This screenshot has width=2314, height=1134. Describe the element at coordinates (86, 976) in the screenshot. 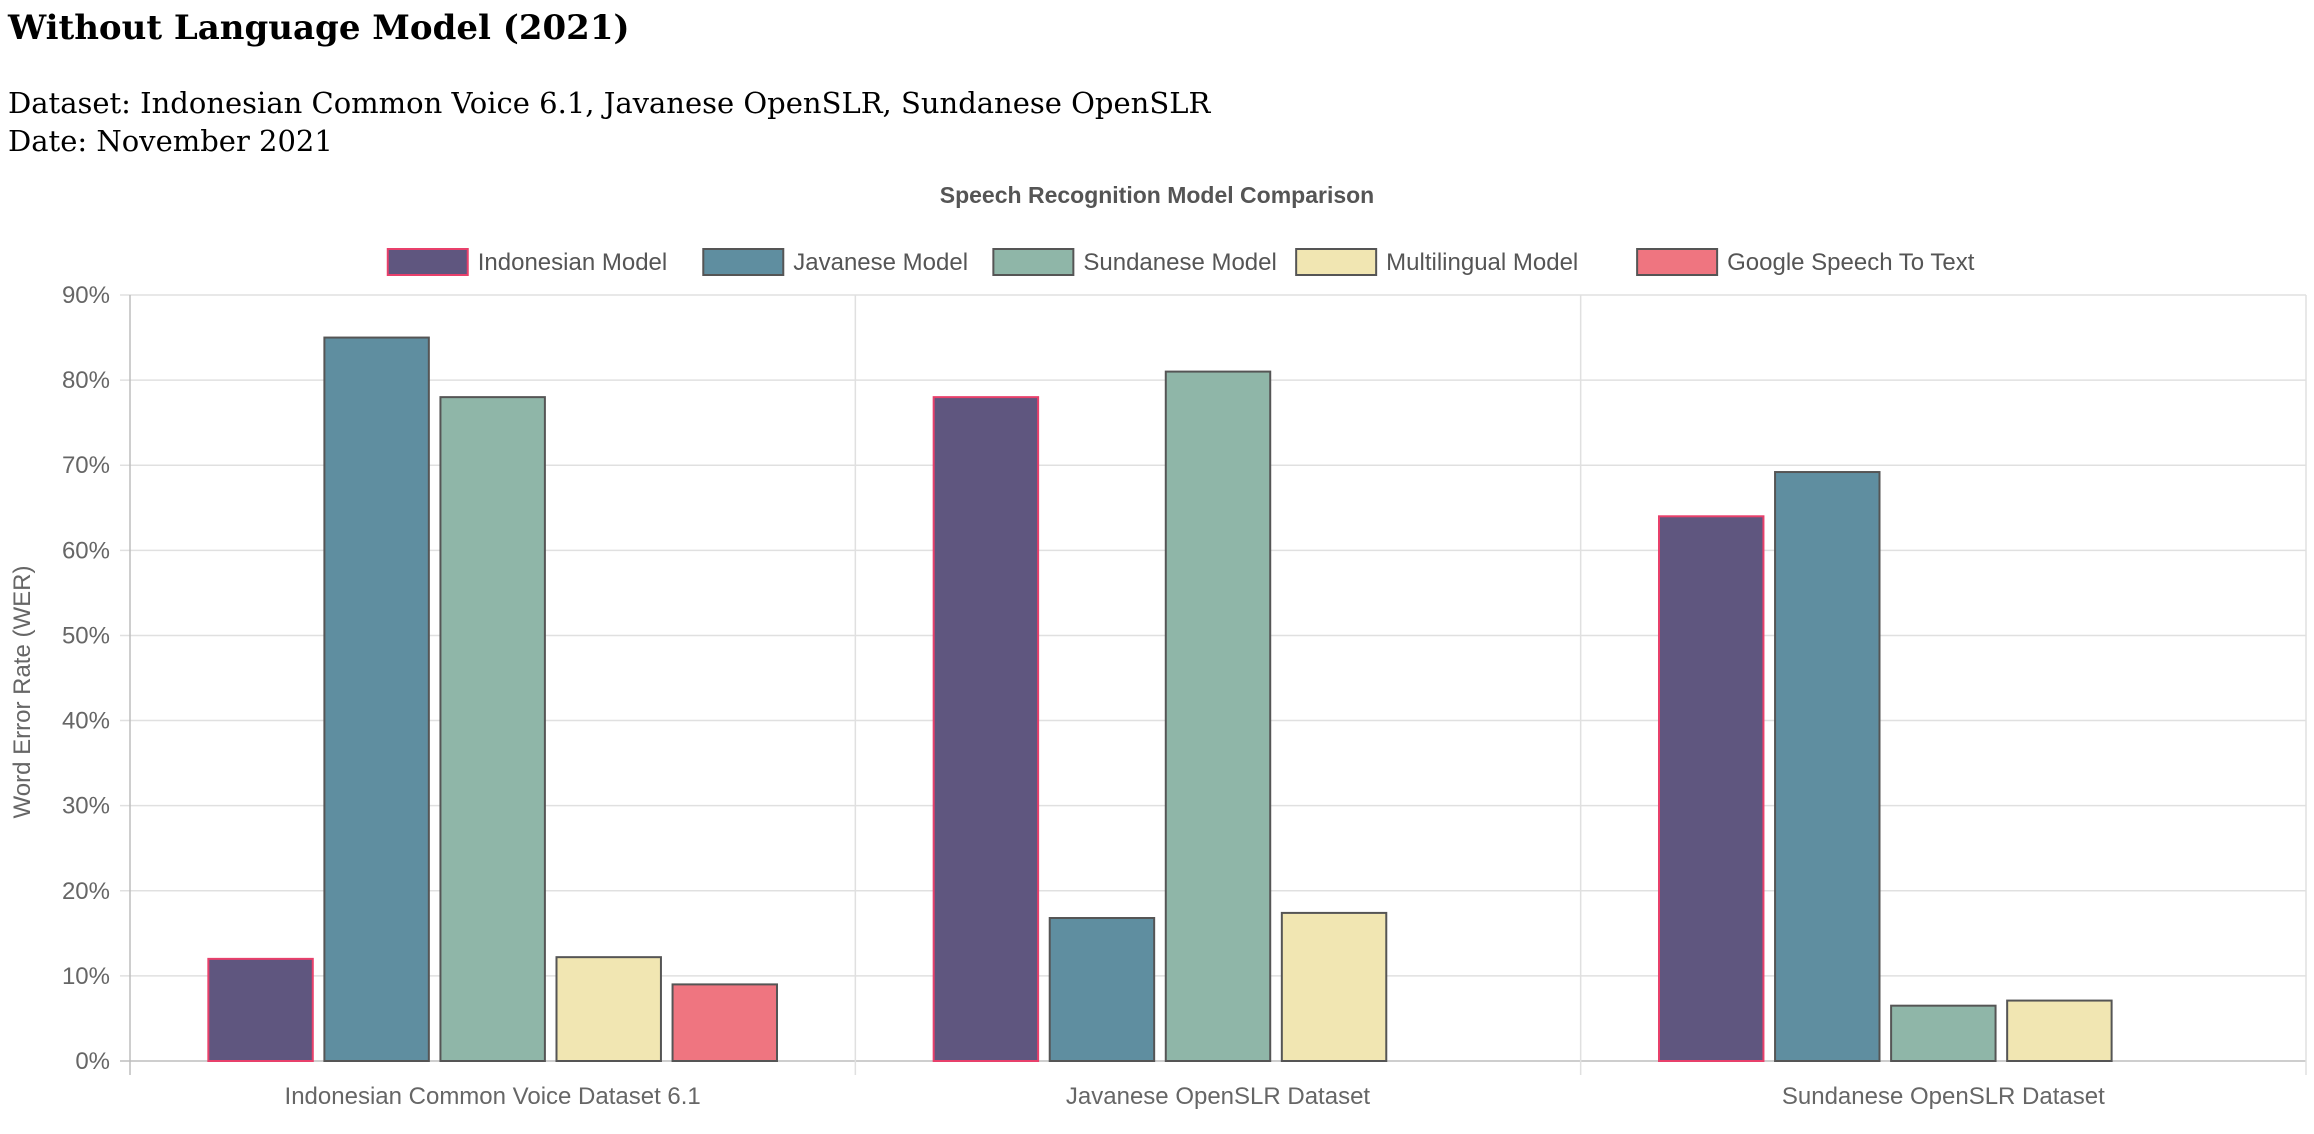

I see `y-tick-label: 10%` at that location.